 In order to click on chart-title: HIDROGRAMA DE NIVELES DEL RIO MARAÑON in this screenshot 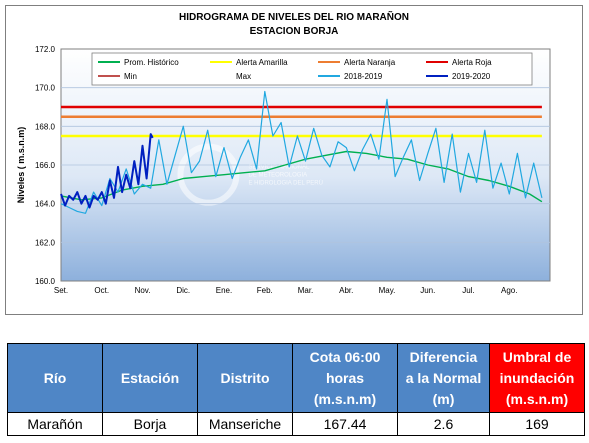, I will do `click(293, 17)`.